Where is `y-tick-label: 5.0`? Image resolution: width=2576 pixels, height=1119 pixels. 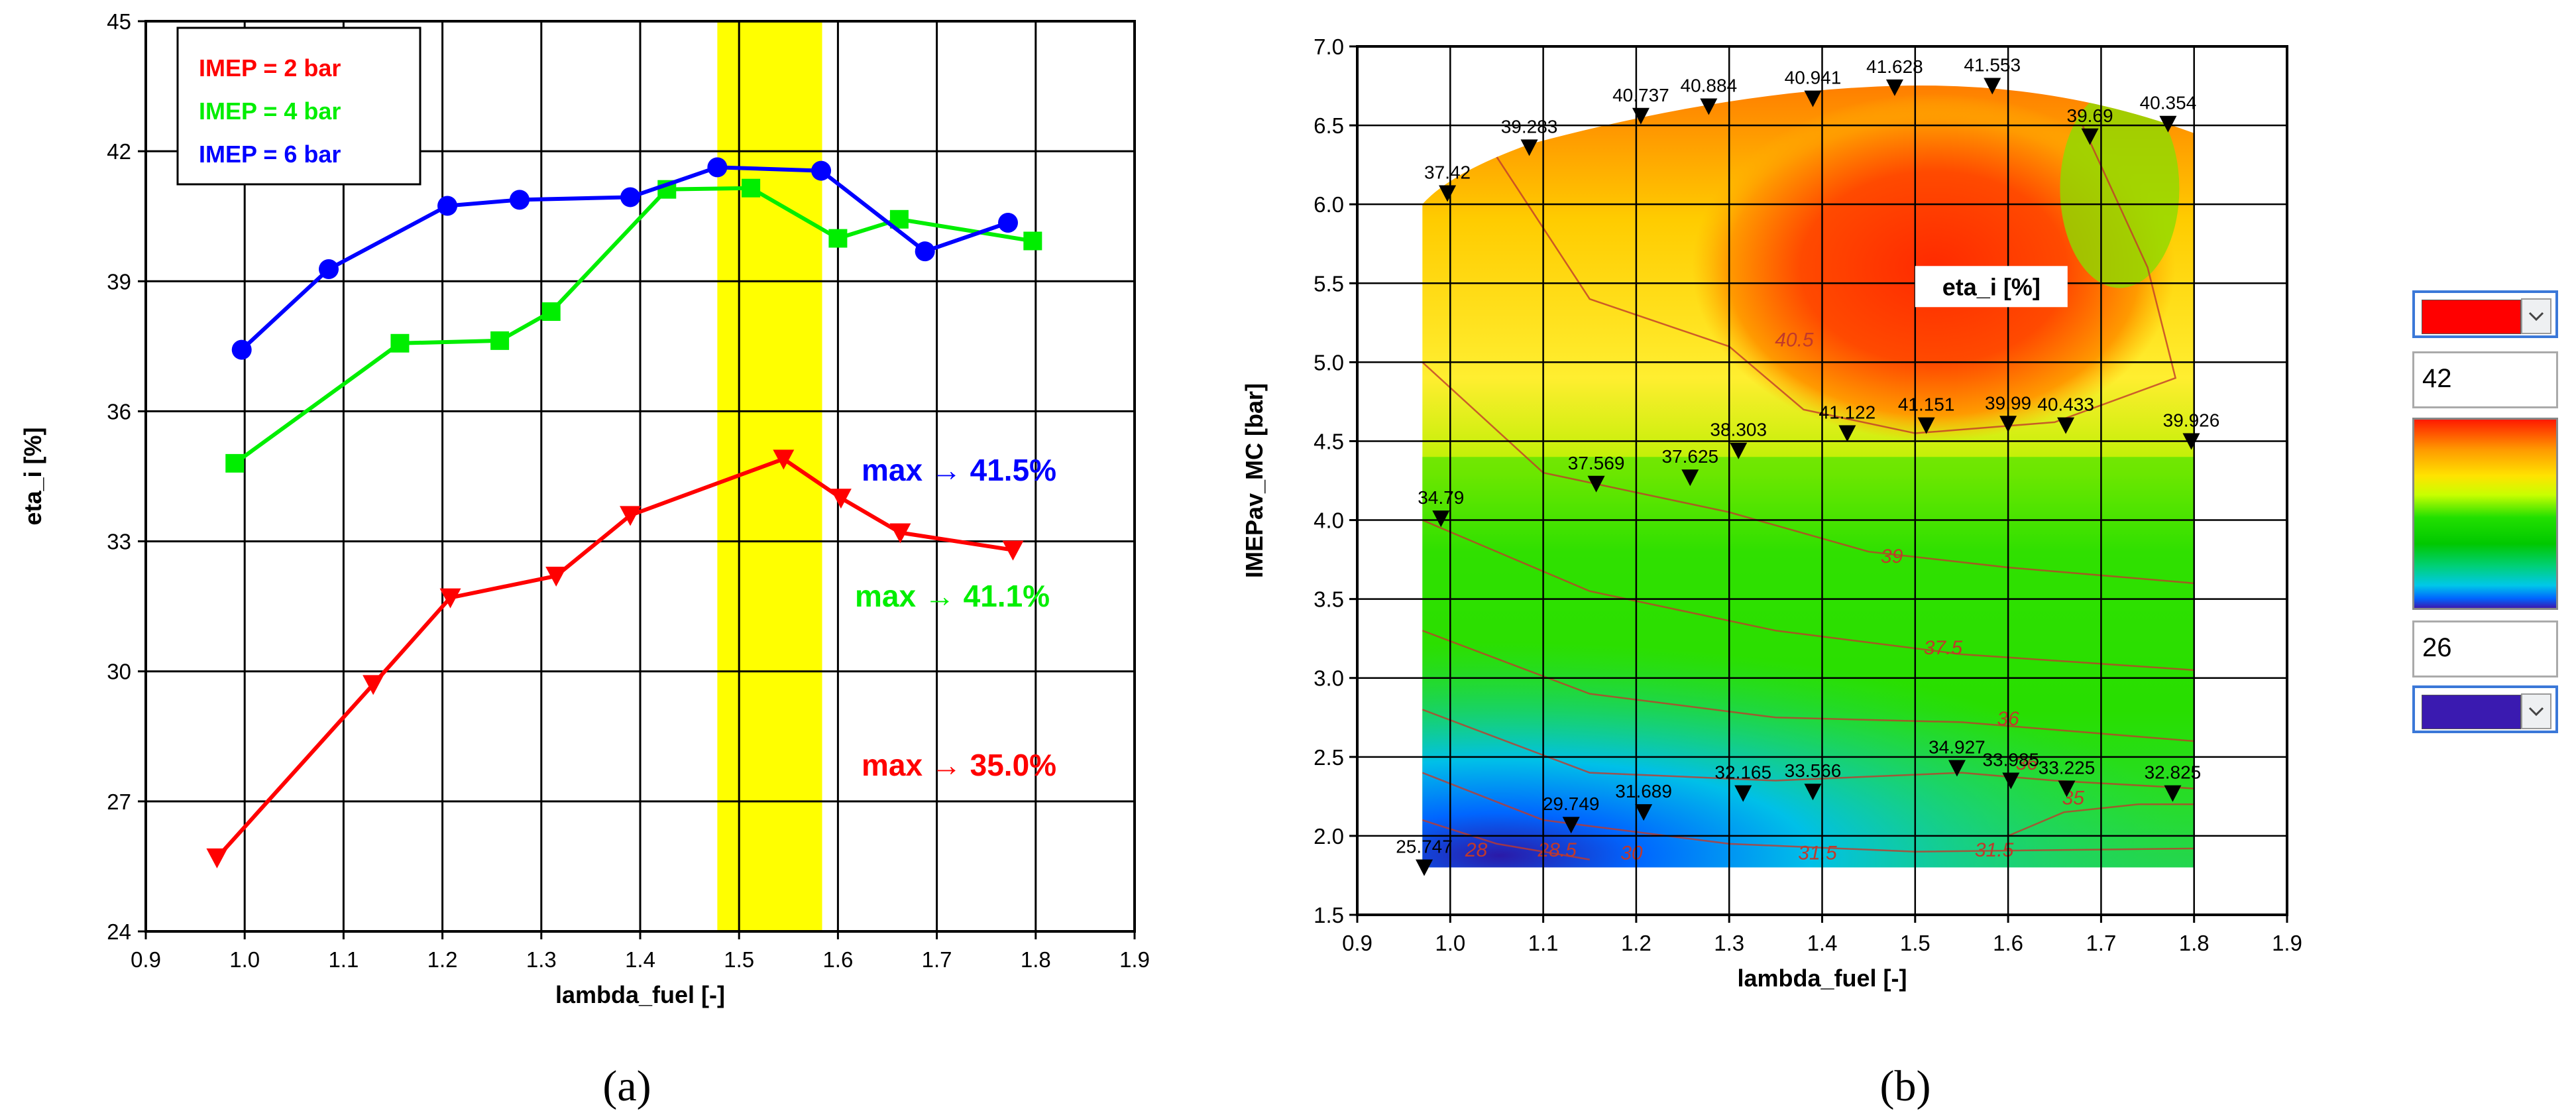
y-tick-label: 5.0 is located at coordinates (1329, 362).